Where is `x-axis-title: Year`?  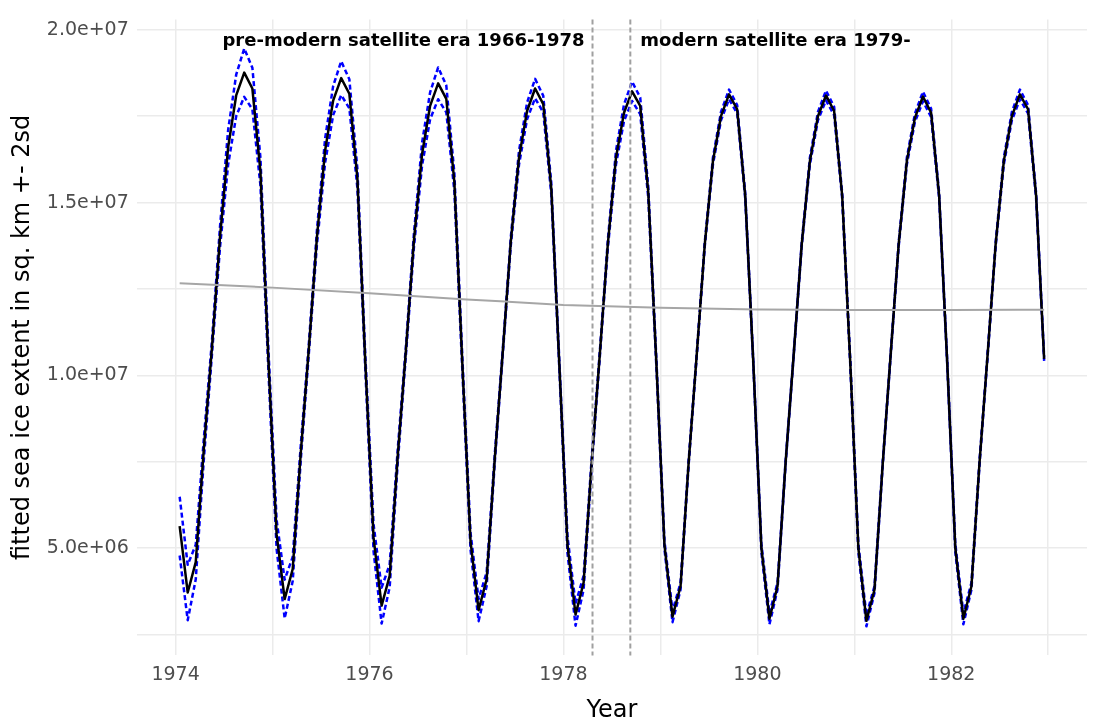 x-axis-title: Year is located at coordinates (611, 708).